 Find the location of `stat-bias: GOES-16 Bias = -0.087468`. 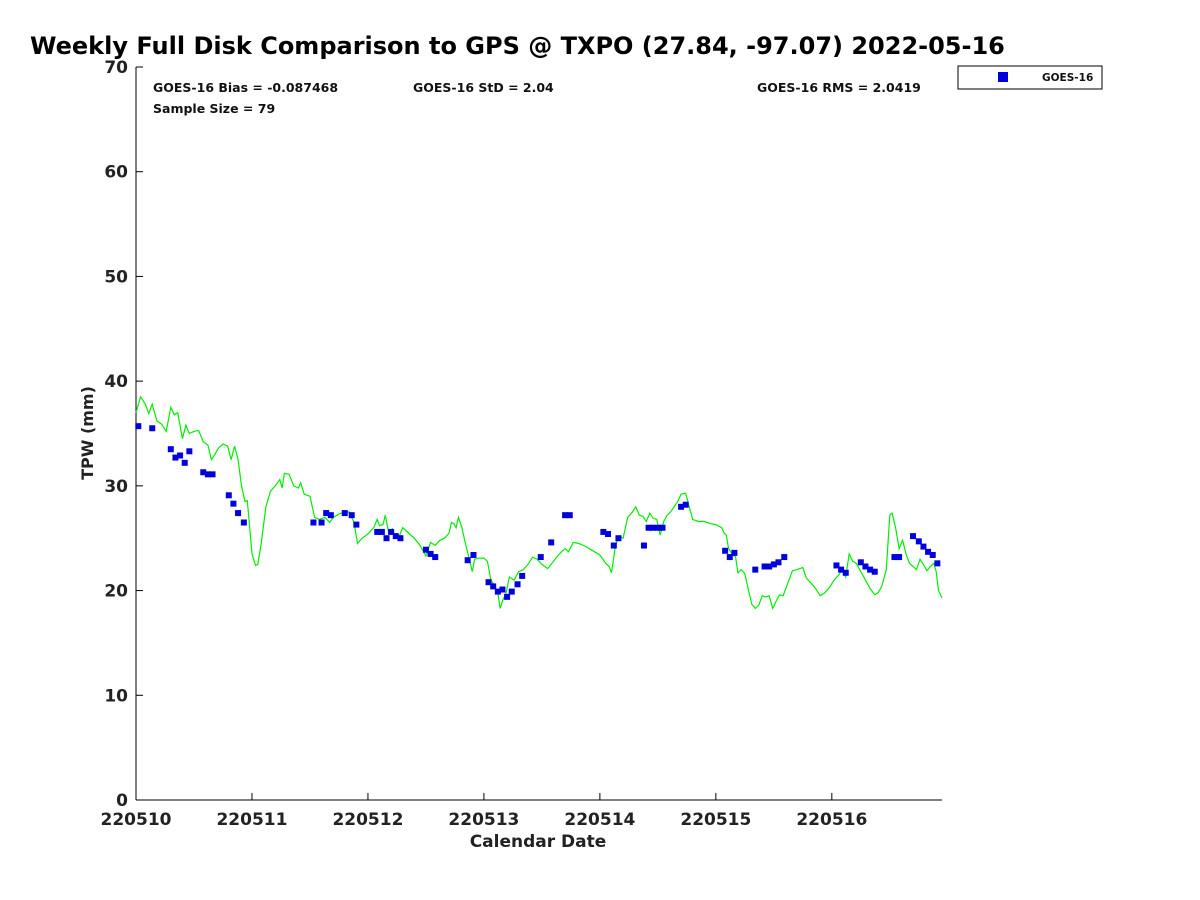

stat-bias: GOES-16 Bias = -0.087468 is located at coordinates (245, 87).